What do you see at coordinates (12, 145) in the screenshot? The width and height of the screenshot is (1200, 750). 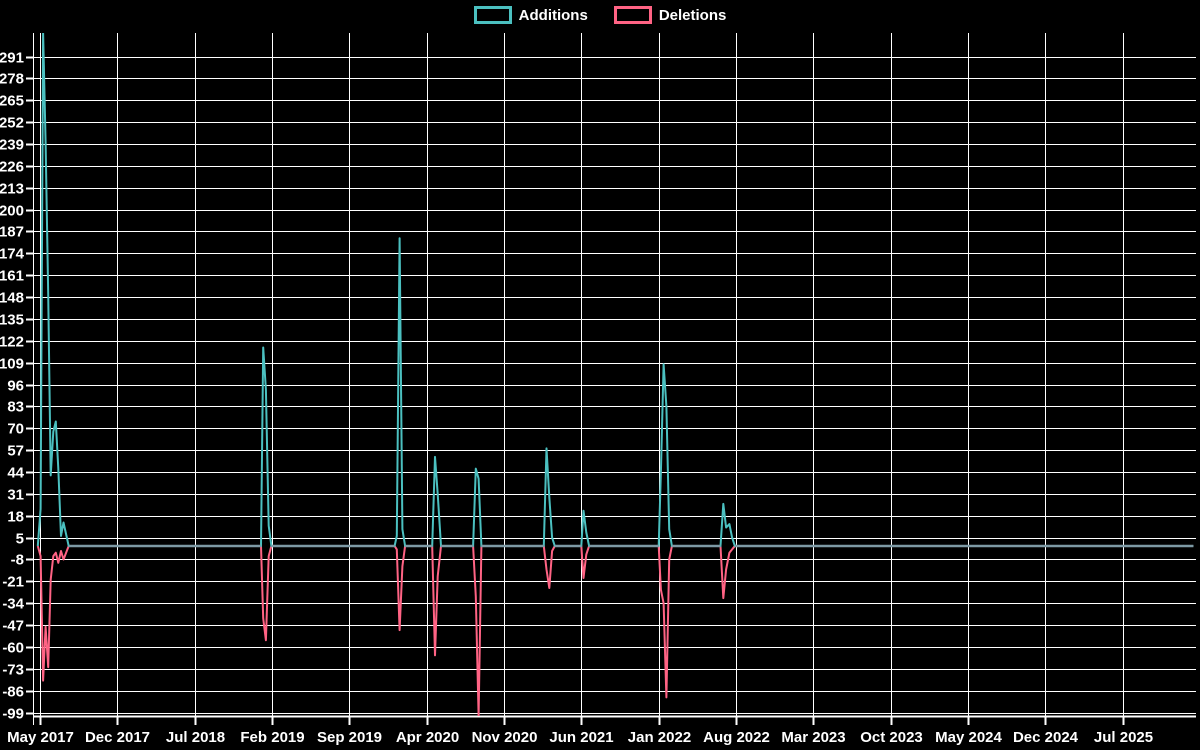 I see `y-tick-label: 239` at bounding box center [12, 145].